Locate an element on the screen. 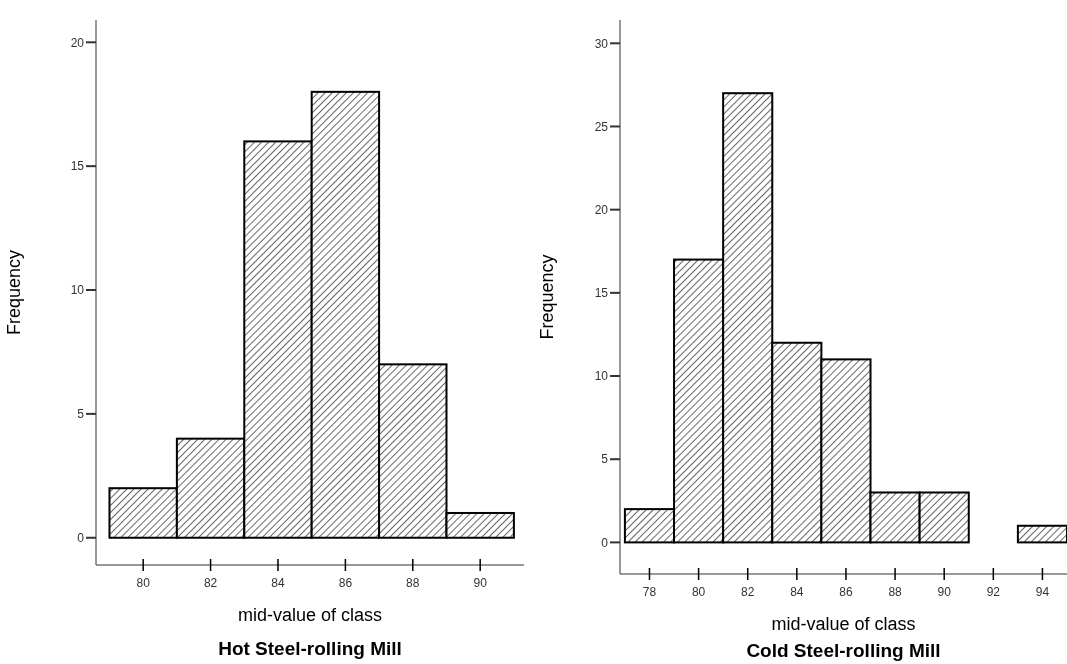 The height and width of the screenshot is (664, 1067). x-tick-label: 78 is located at coordinates (649, 592).